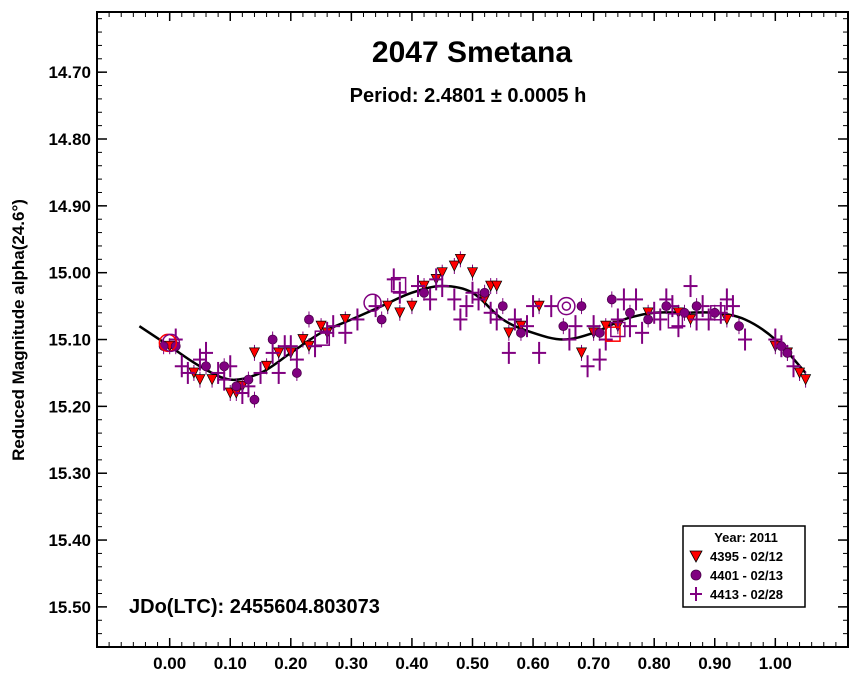  Describe the element at coordinates (654, 663) in the screenshot. I see `x-tick-label: 0.80` at that location.